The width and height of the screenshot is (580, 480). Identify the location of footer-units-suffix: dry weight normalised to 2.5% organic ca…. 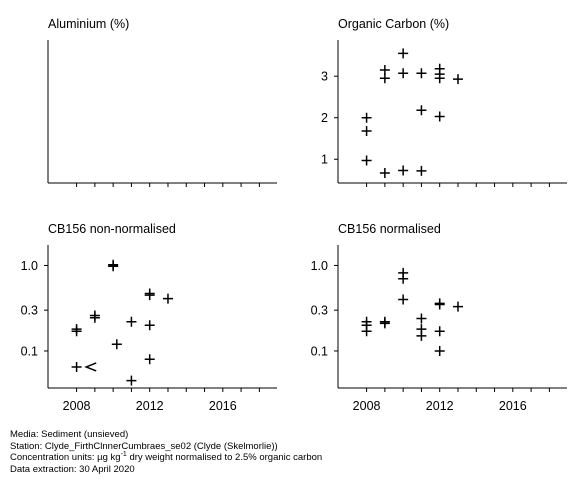
(224, 458).